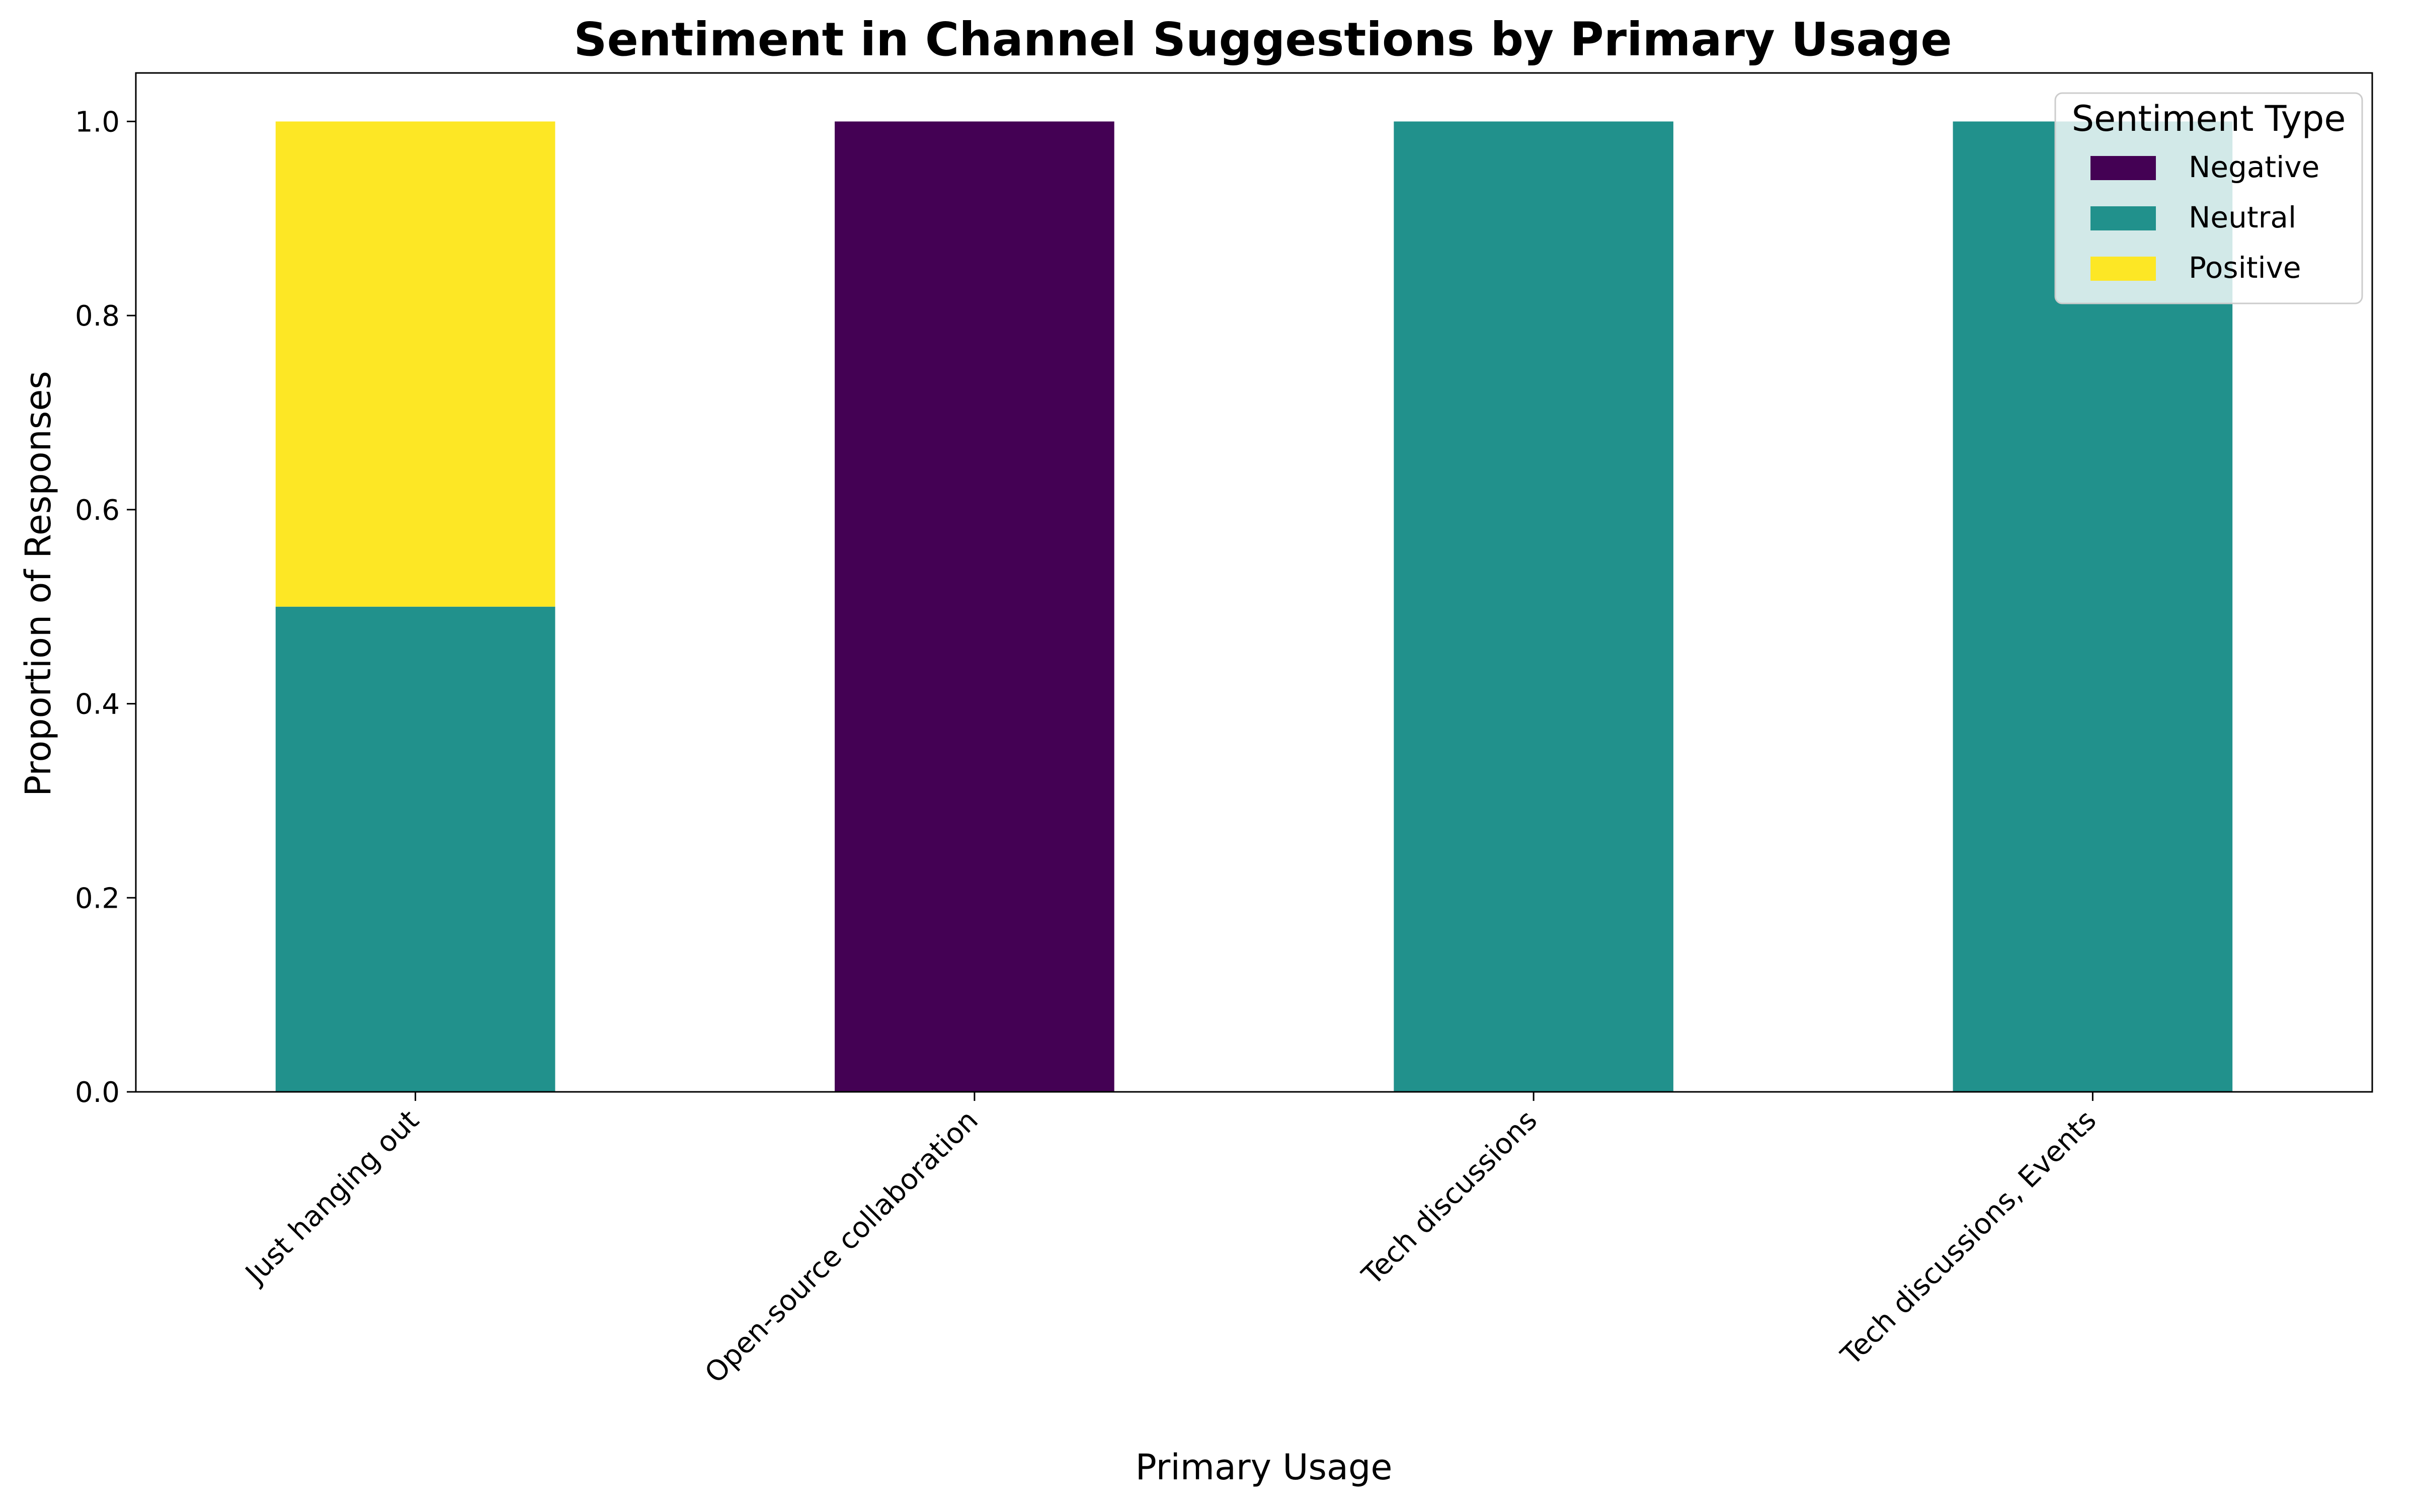 The height and width of the screenshot is (1512, 2415). Describe the element at coordinates (2209, 118) in the screenshot. I see `legend-title: Sentiment Type` at that location.